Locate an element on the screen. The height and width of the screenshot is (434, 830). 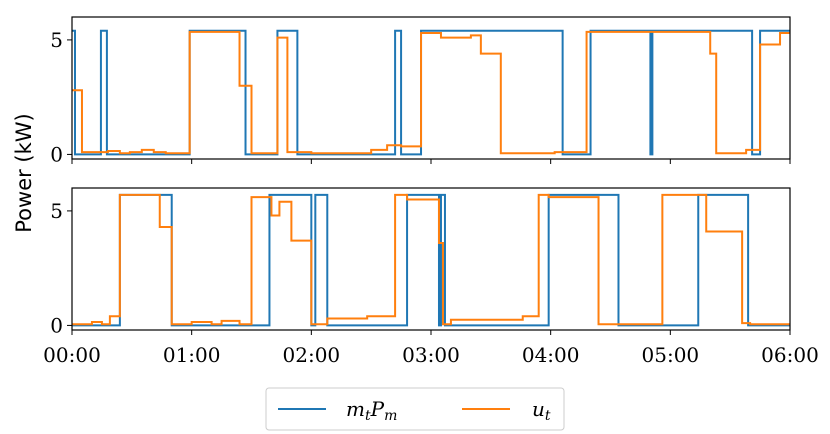
legend-label-ut-main: u is located at coordinates (538, 409).